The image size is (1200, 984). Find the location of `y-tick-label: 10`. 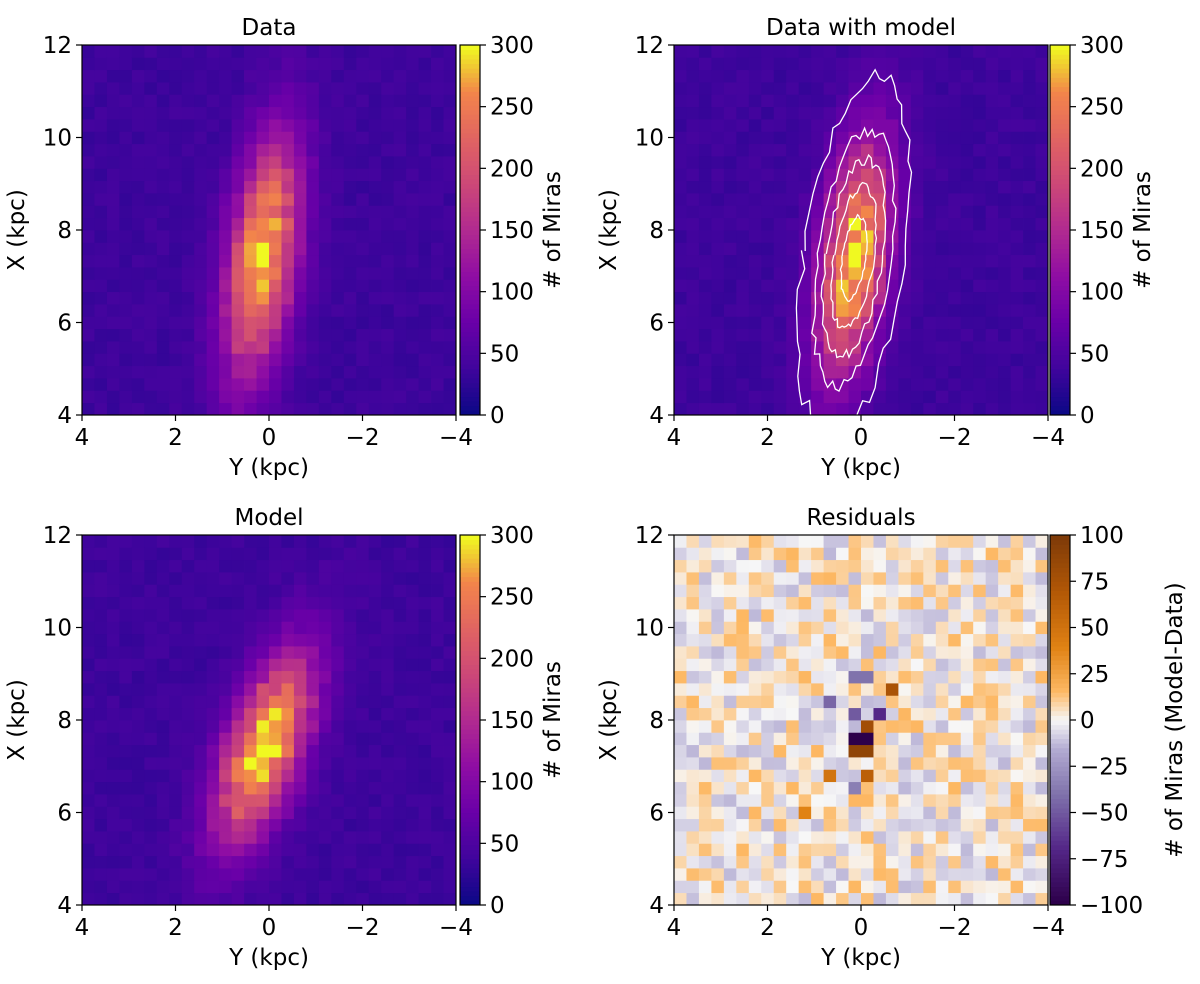

y-tick-label: 10 is located at coordinates (57, 139).